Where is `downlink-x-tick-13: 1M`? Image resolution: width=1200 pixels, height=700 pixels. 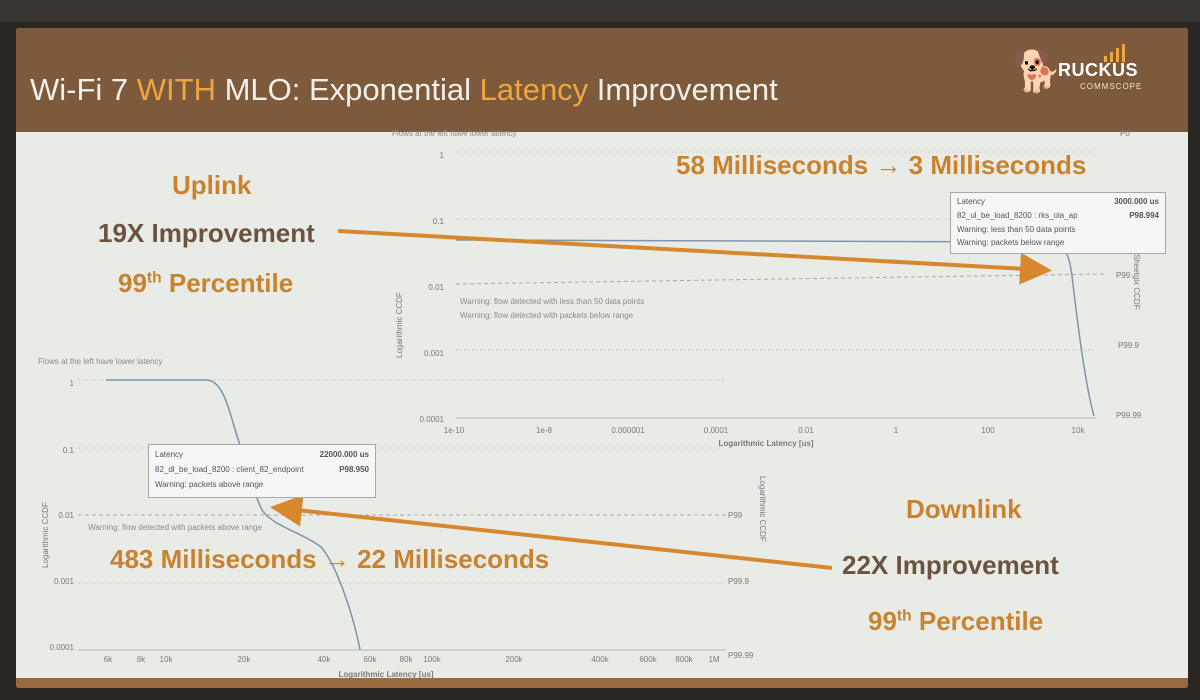 downlink-x-tick-13: 1M is located at coordinates (713, 659).